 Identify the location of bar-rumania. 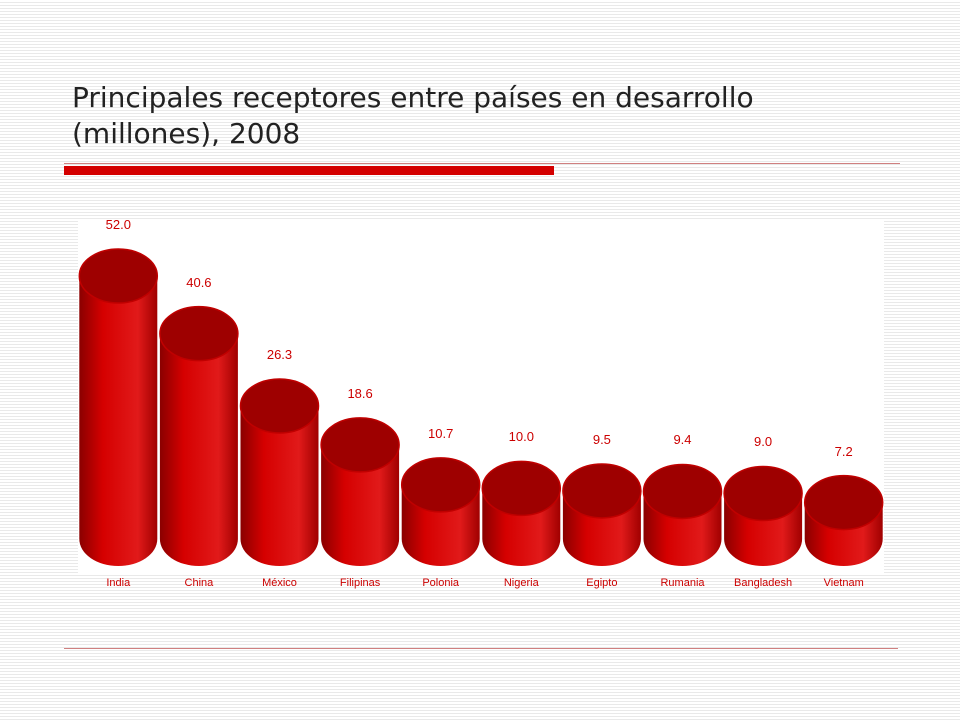
(682, 514).